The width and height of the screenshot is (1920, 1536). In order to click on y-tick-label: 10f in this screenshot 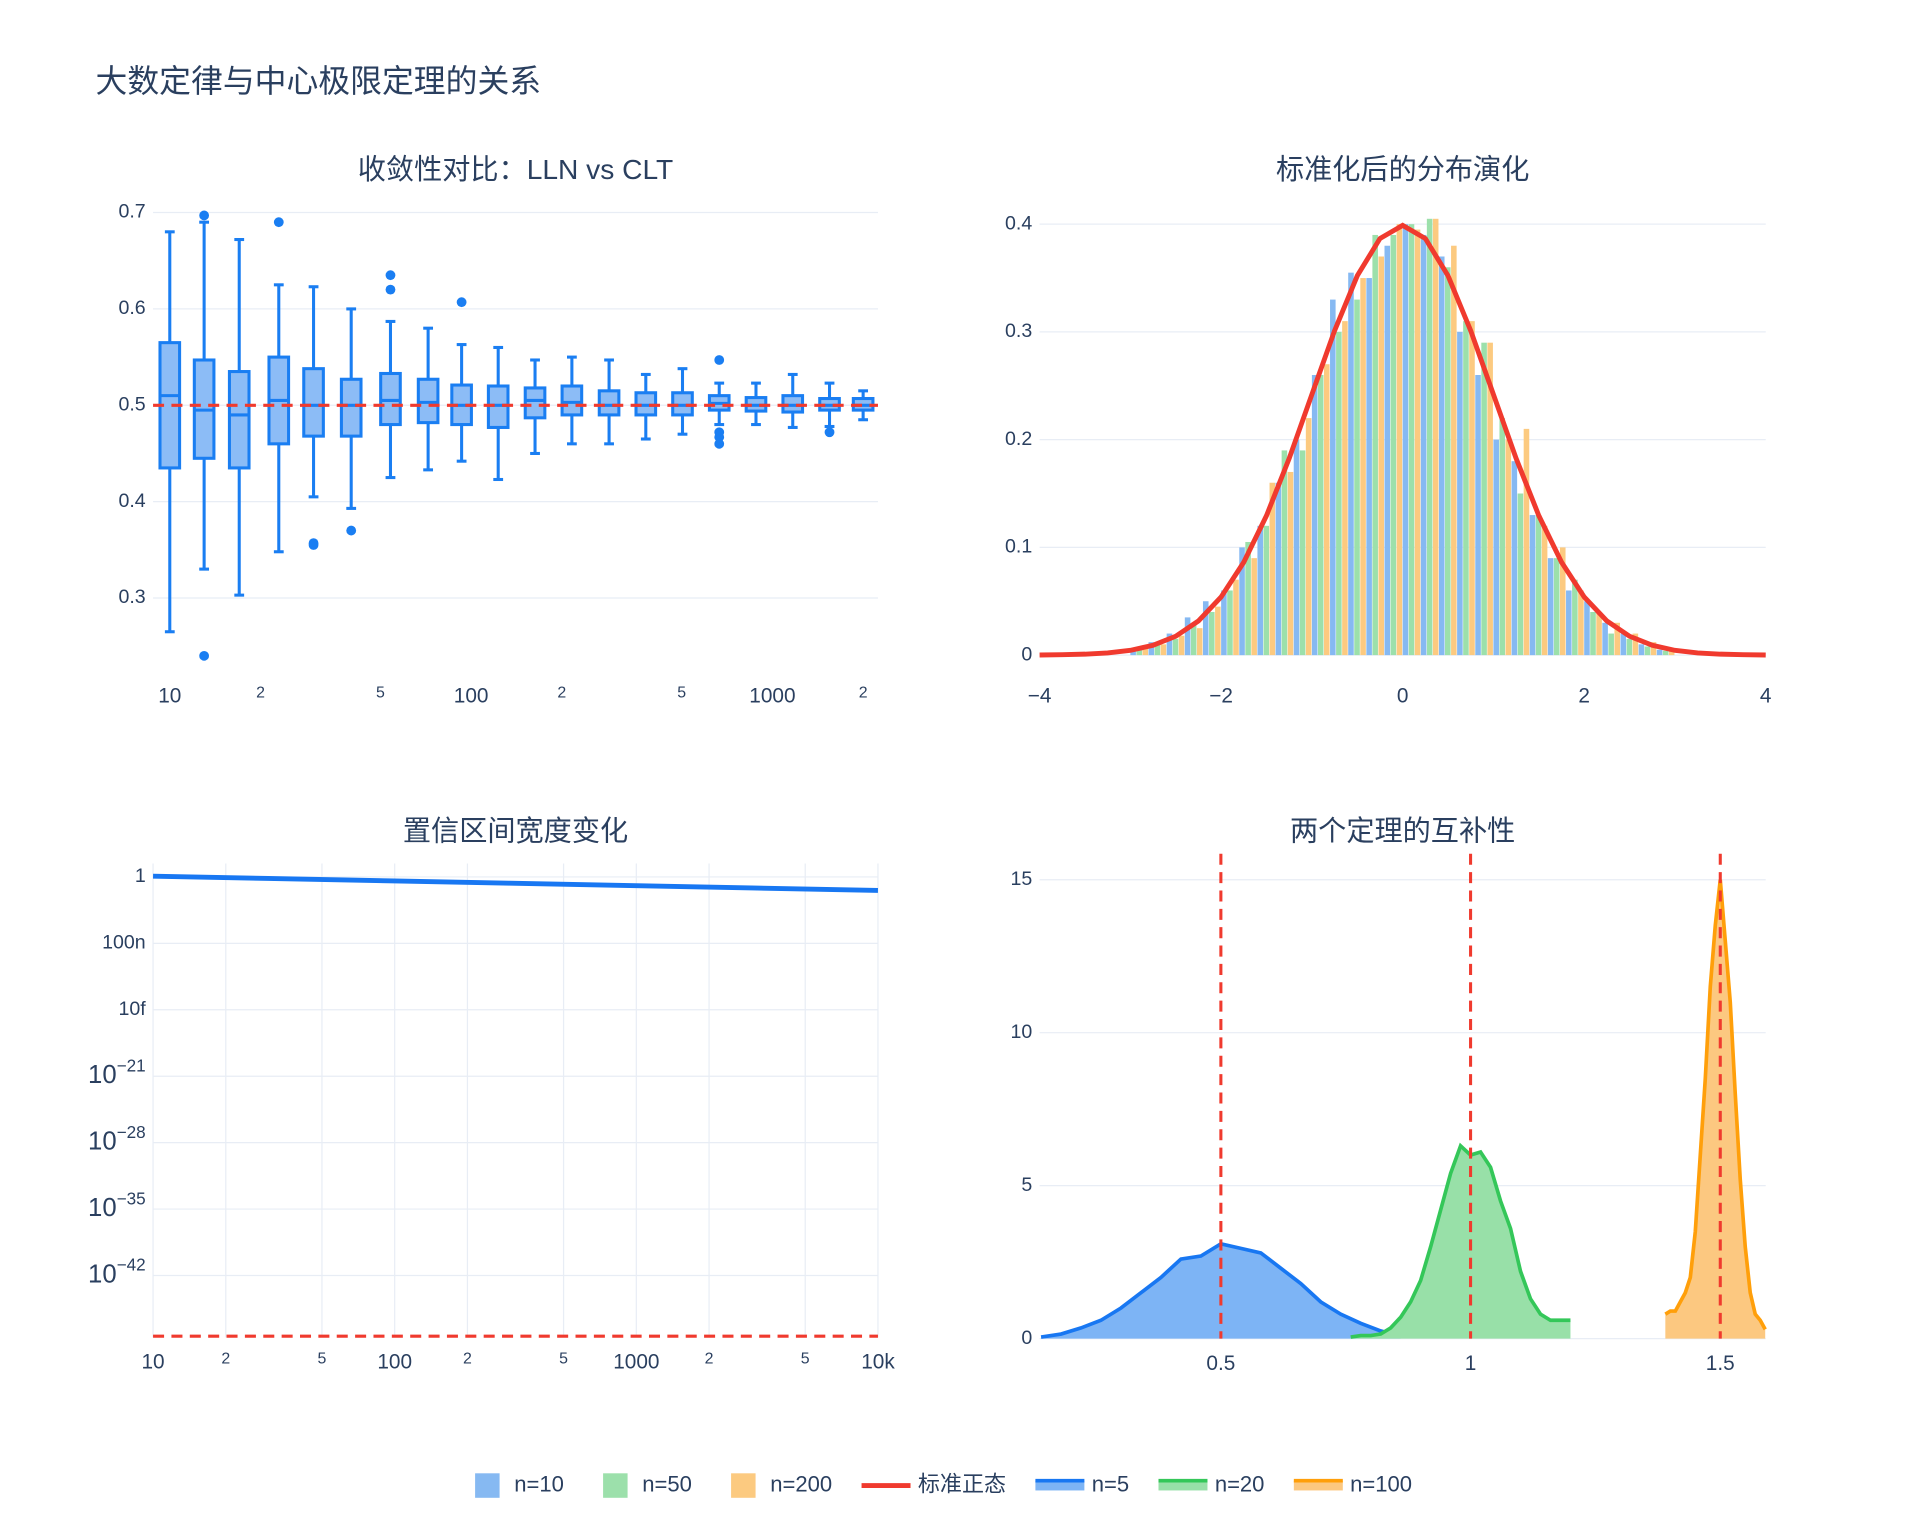, I will do `click(132, 1009)`.